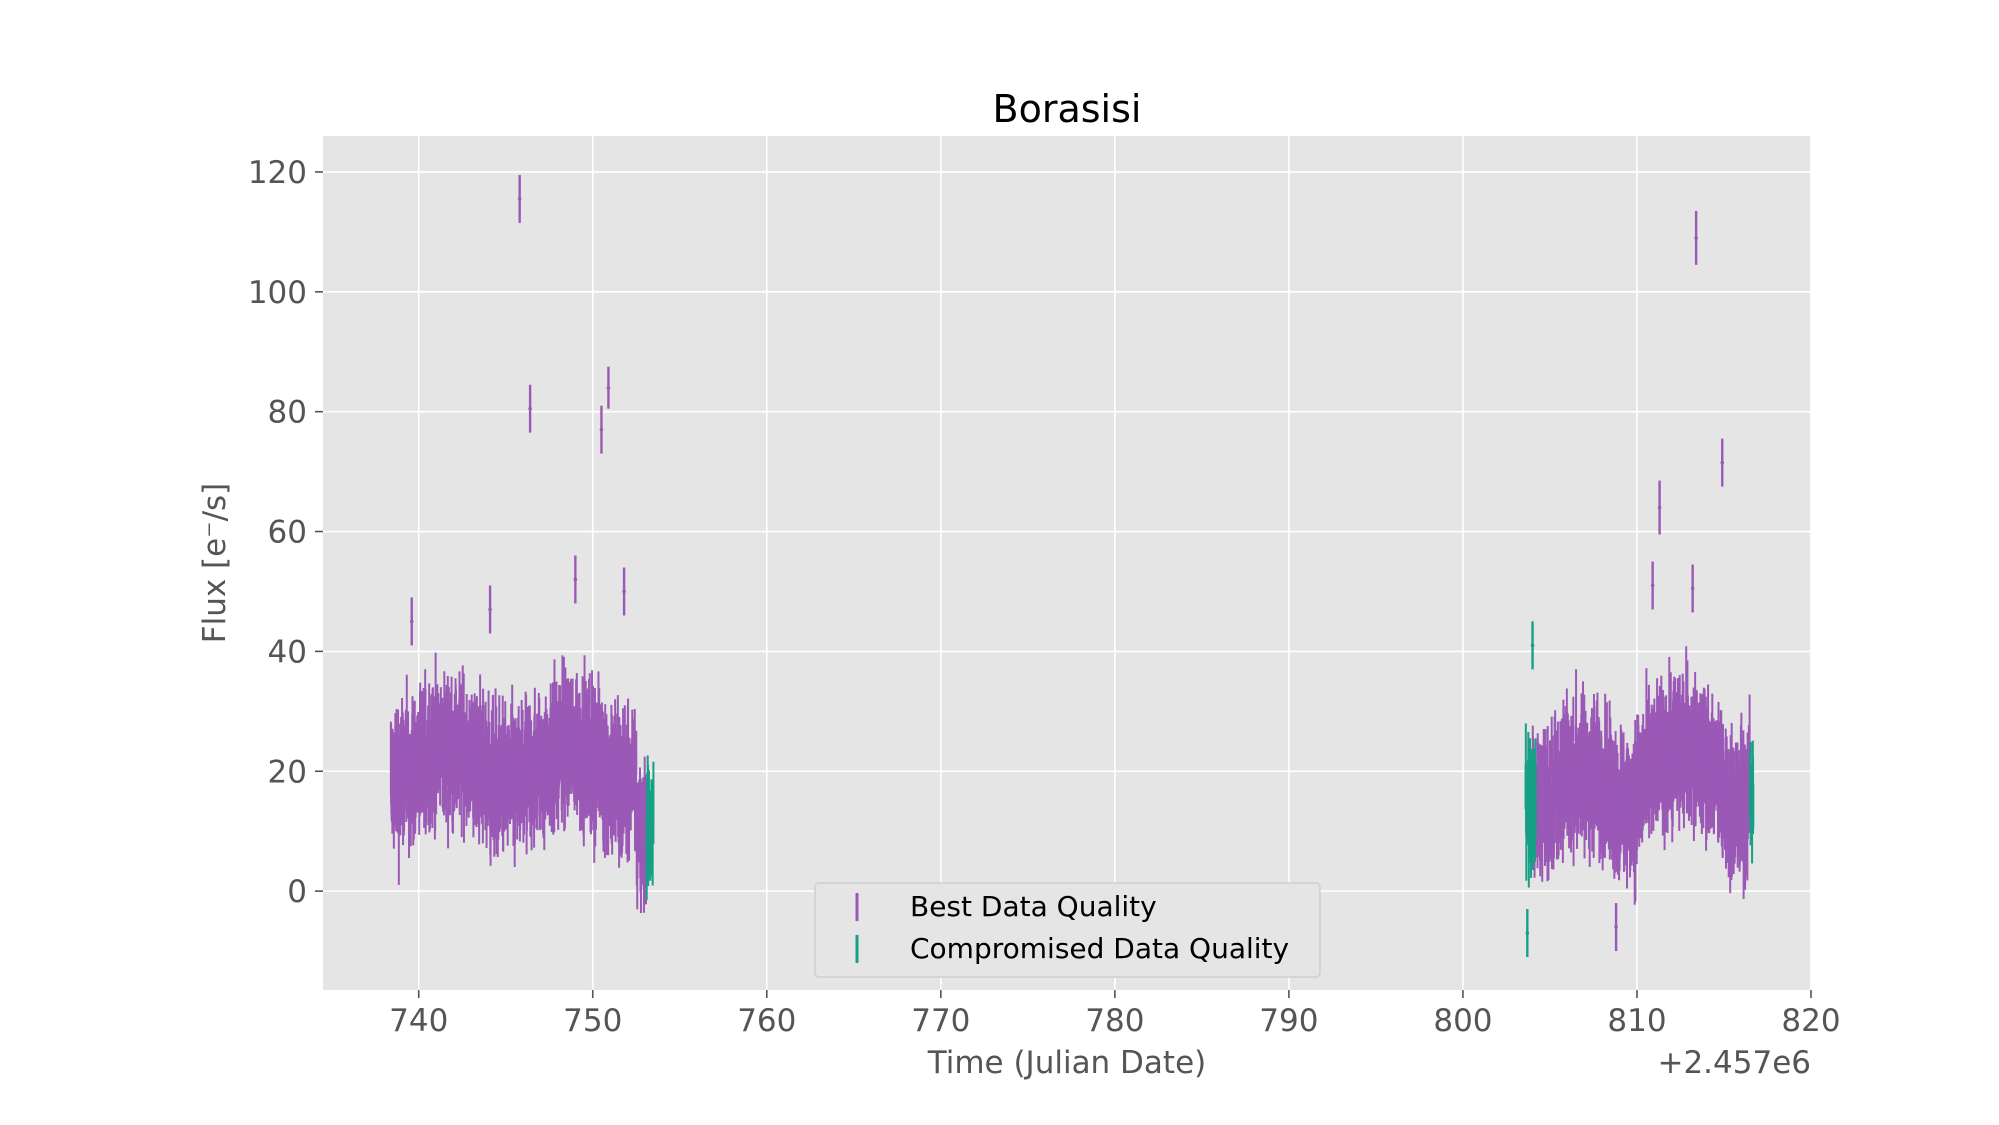 The height and width of the screenshot is (1125, 1999). Describe the element at coordinates (1114, 1021) in the screenshot. I see `x-tick-label: 780` at that location.